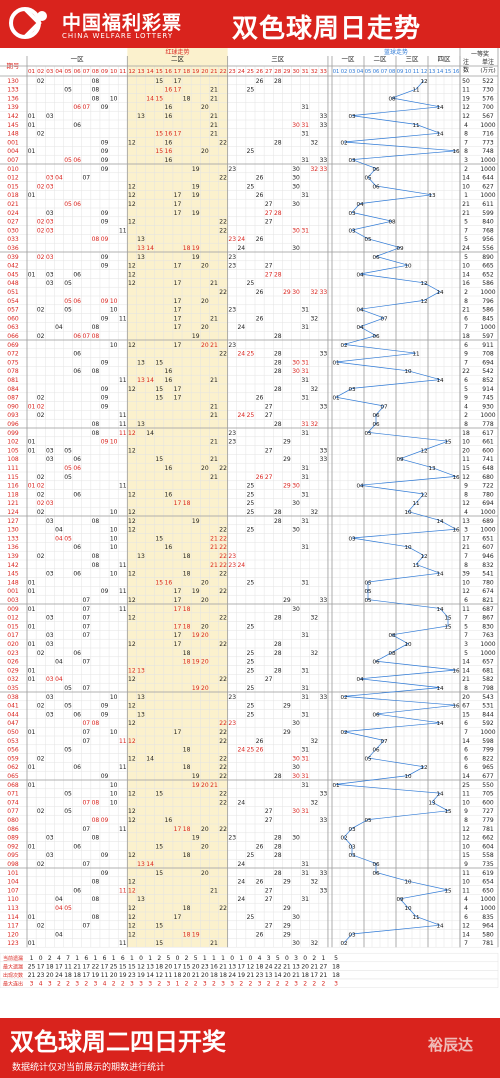 Image resolution: width=500 pixels, height=1078 pixels. What do you see at coordinates (178, 398) in the screenshot?
I see `red-ball: 17` at bounding box center [178, 398].